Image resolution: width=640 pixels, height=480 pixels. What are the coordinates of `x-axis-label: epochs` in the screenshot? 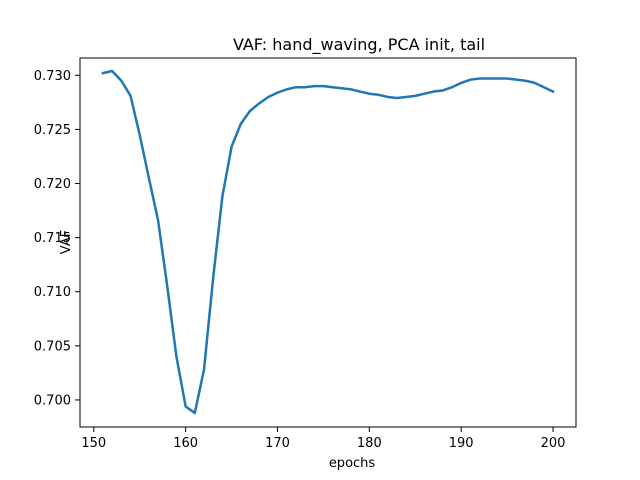 It's located at (352, 463).